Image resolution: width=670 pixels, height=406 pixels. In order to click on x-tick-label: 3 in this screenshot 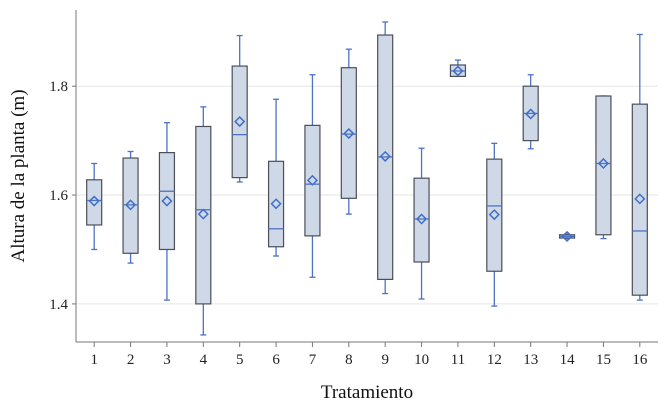, I will do `click(167, 360)`.